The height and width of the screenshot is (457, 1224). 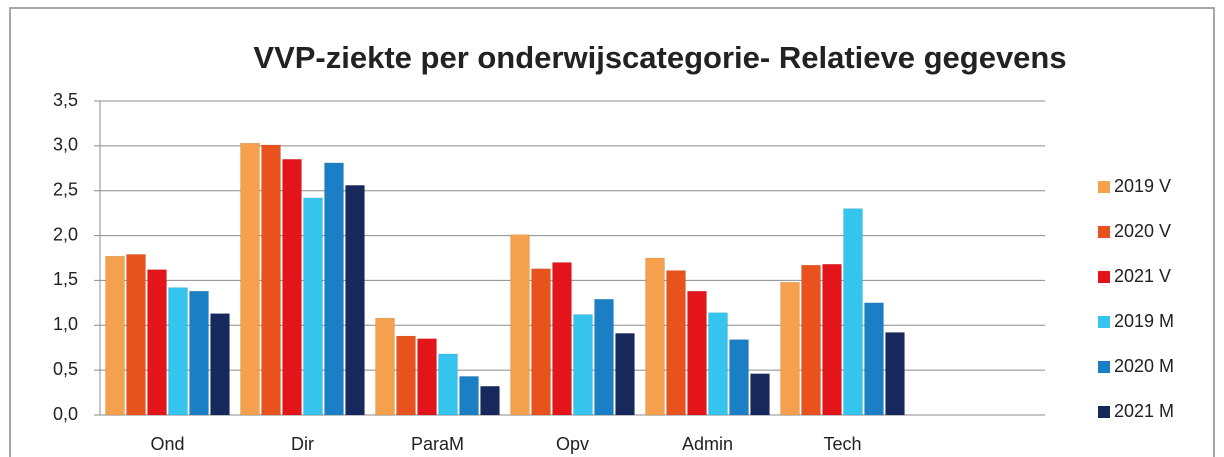 What do you see at coordinates (437, 444) in the screenshot?
I see `x-tick-label: ParaM` at bounding box center [437, 444].